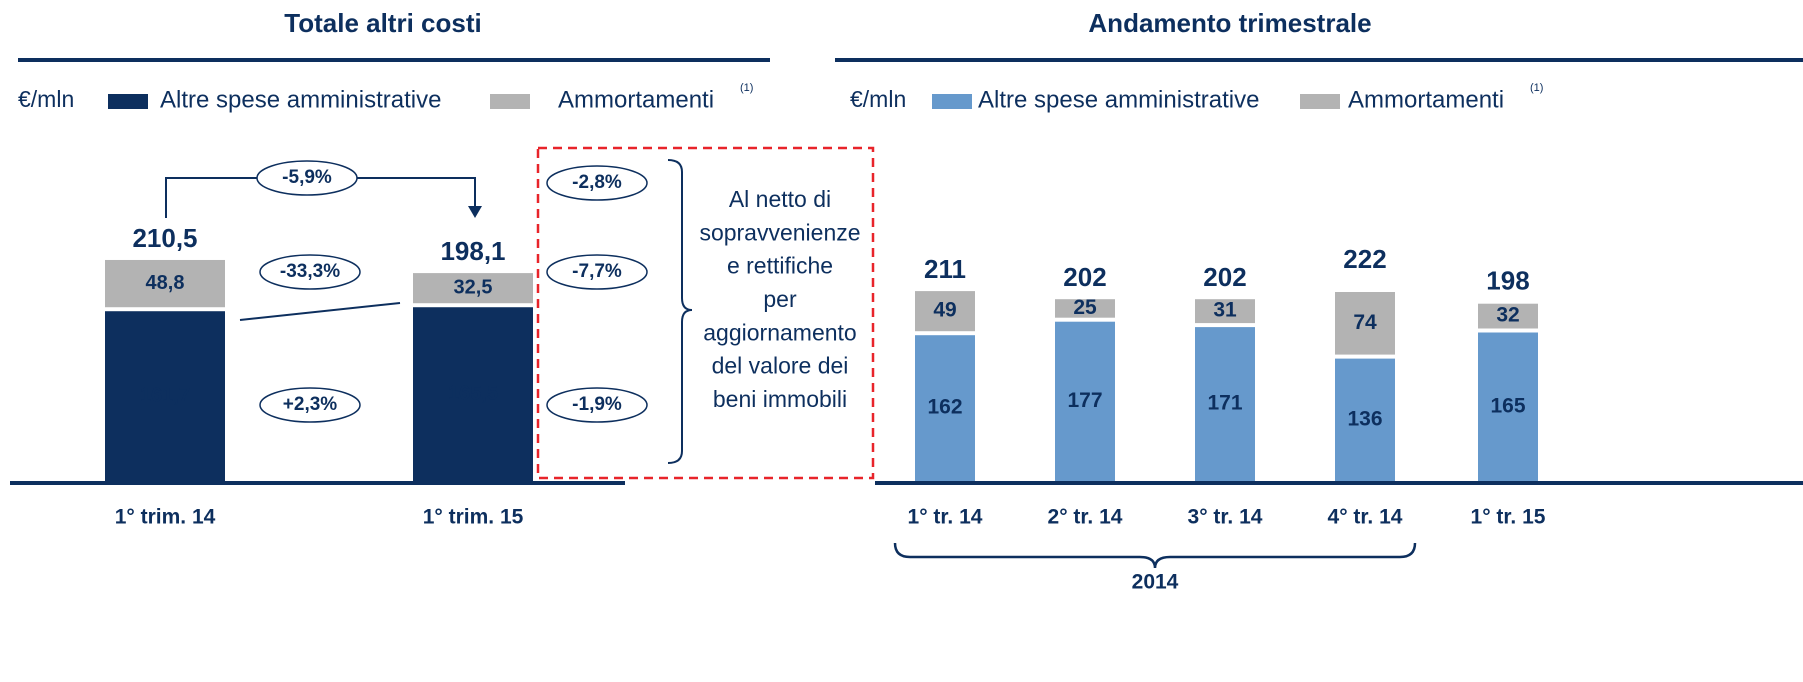 Image resolution: width=1803 pixels, height=682 pixels. I want to click on value-label: 48,8, so click(165, 283).